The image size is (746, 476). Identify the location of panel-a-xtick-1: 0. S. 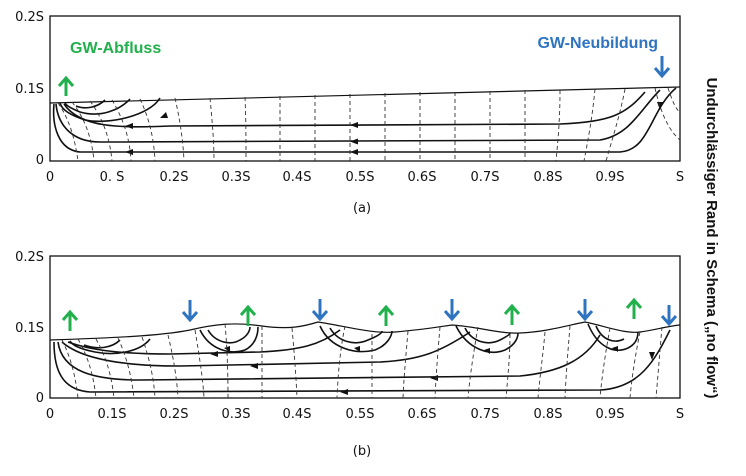
(112, 177).